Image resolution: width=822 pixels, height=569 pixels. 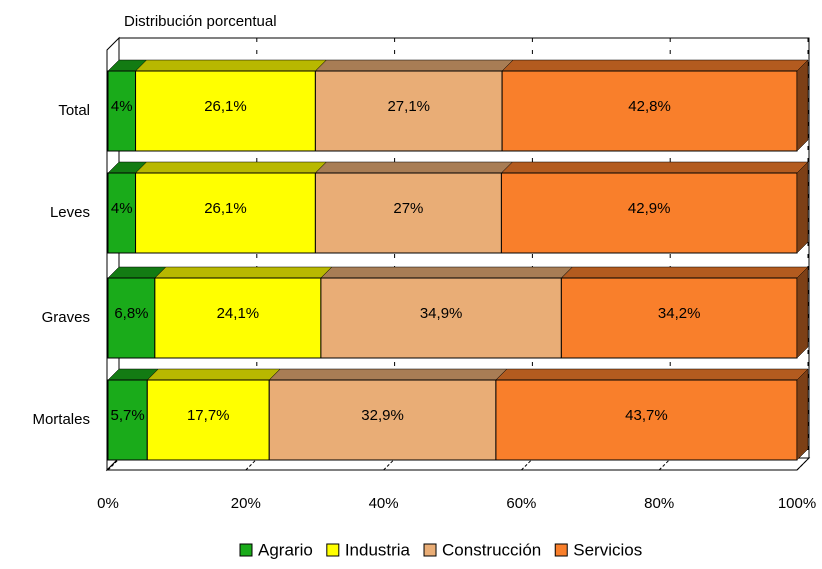 I want to click on y-tick-label: Total, so click(x=74, y=110).